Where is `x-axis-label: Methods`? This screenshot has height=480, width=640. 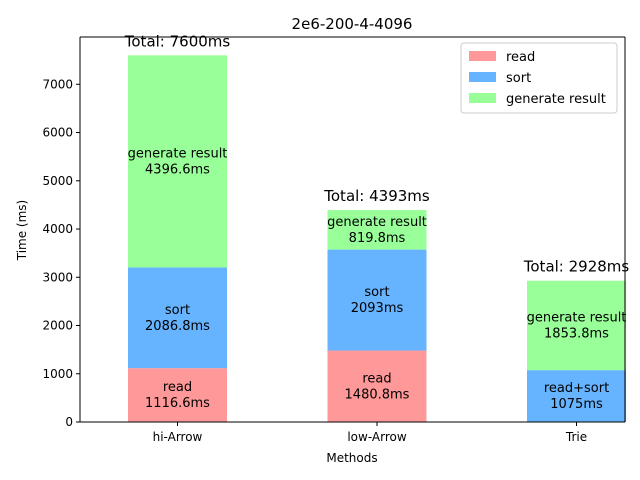
x-axis-label: Methods is located at coordinates (351, 458).